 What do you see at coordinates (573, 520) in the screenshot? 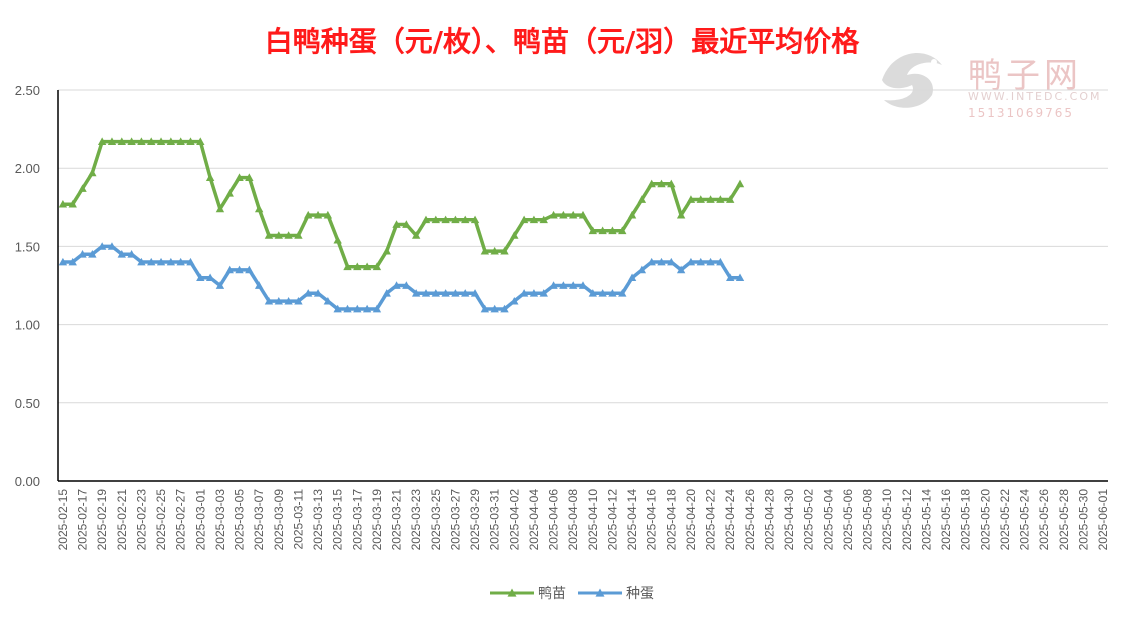
I see `x-tick-label: 2025-04-08` at bounding box center [573, 520].